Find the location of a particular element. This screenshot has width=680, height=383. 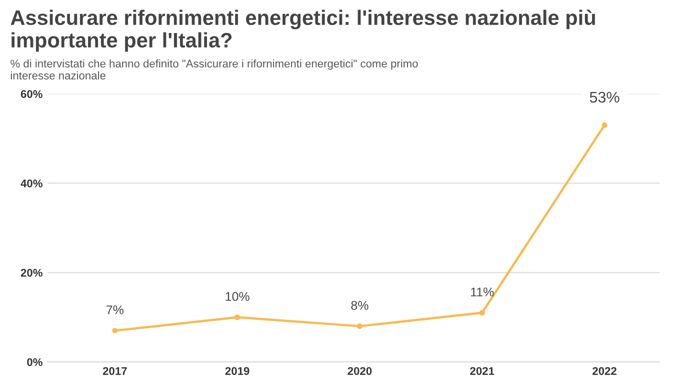

x-tick-label: 2022 is located at coordinates (604, 371).